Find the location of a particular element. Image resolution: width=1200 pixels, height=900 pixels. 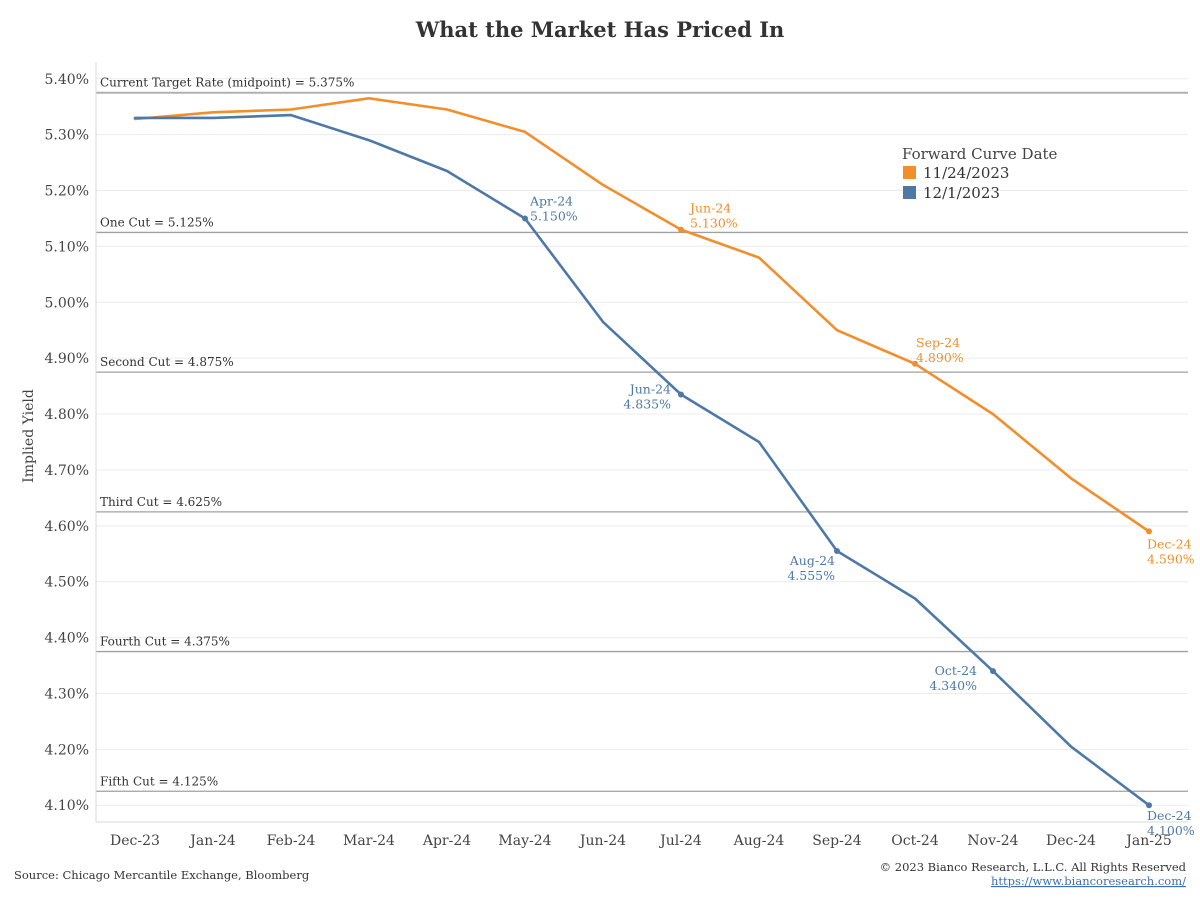

chart-title: What the Market Has Priced In is located at coordinates (600, 29).